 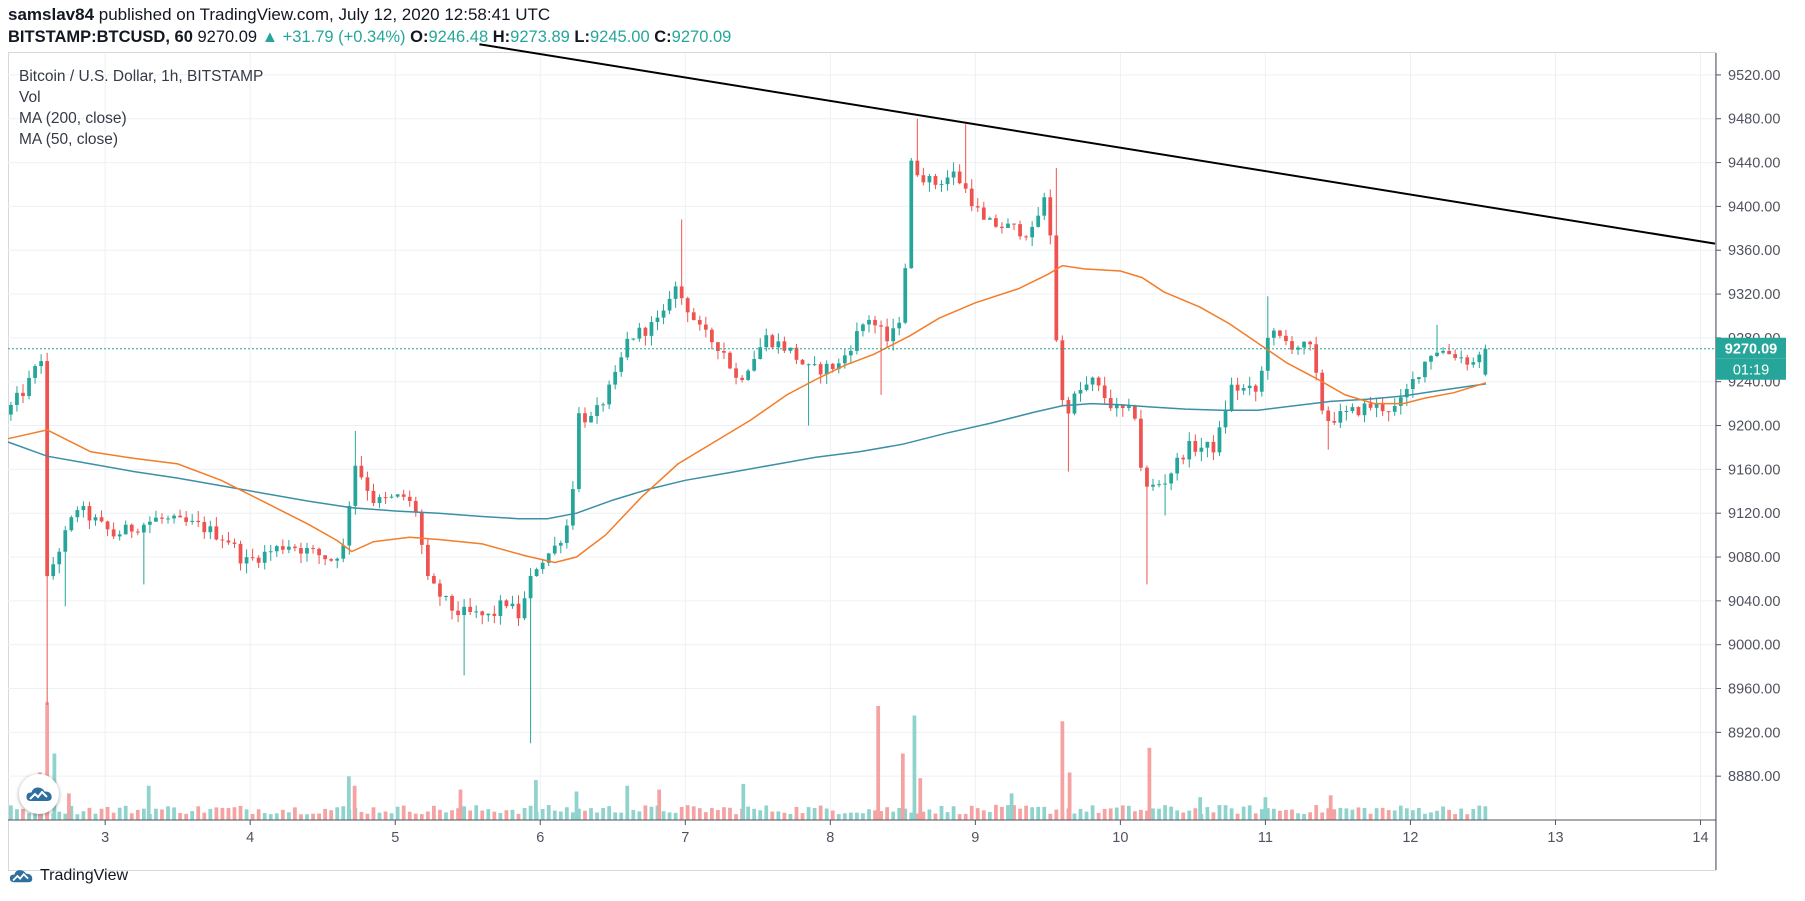 What do you see at coordinates (69, 139) in the screenshot?
I see `legend-ma50: MA (50, close)` at bounding box center [69, 139].